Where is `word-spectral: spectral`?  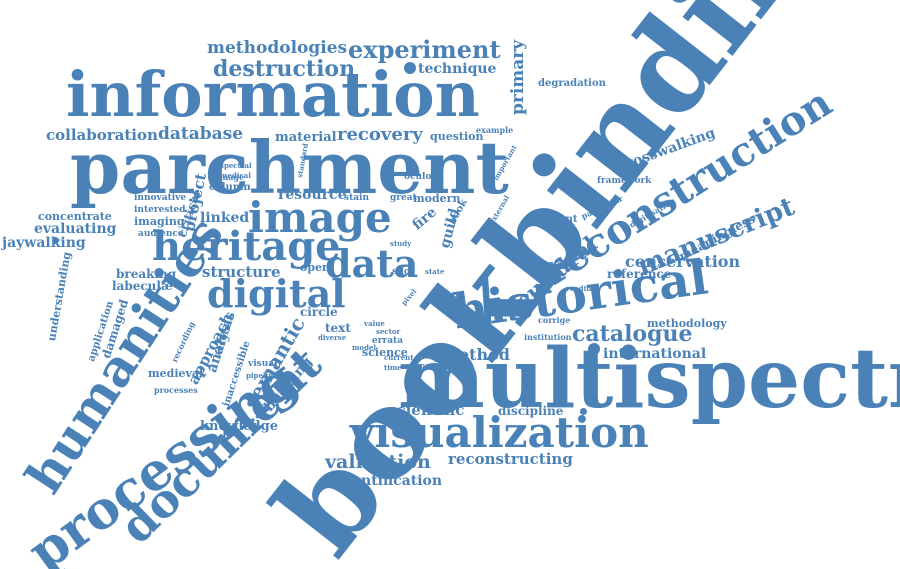 word-spectral: spectral is located at coordinates (236, 165).